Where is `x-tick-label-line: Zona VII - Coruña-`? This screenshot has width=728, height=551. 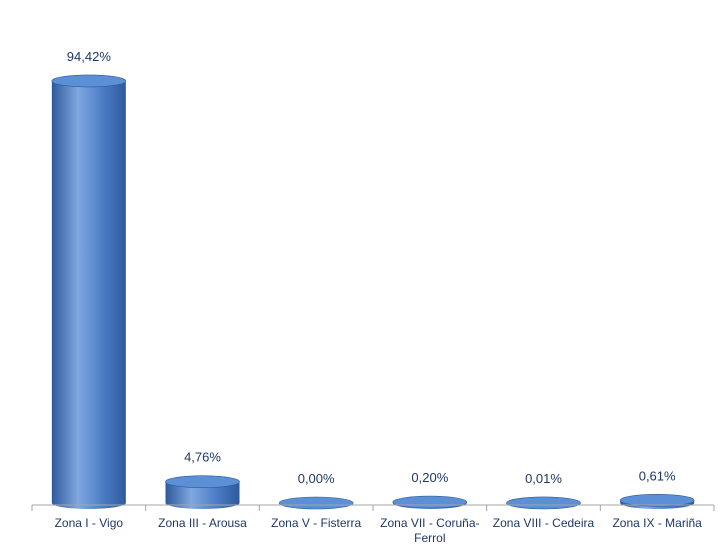
x-tick-label-line: Zona VII - Coruña- is located at coordinates (429, 523).